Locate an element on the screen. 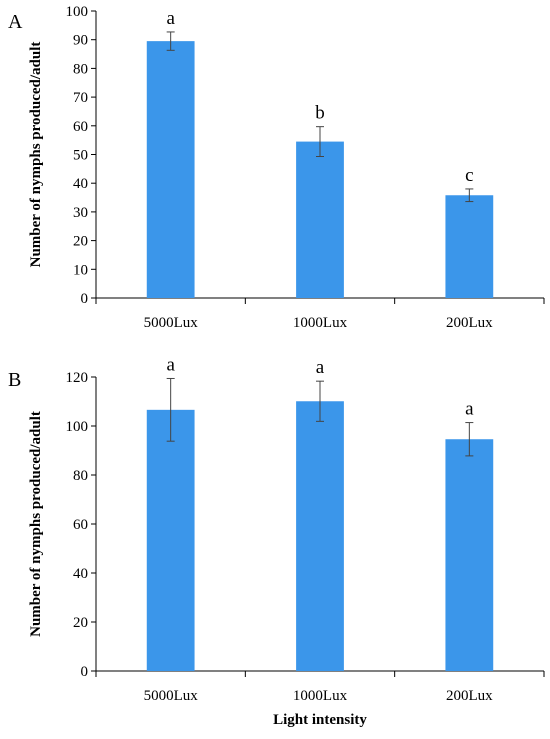 This screenshot has width=550, height=739. panel-a-x-category-label: 1000Lux is located at coordinates (320, 323).